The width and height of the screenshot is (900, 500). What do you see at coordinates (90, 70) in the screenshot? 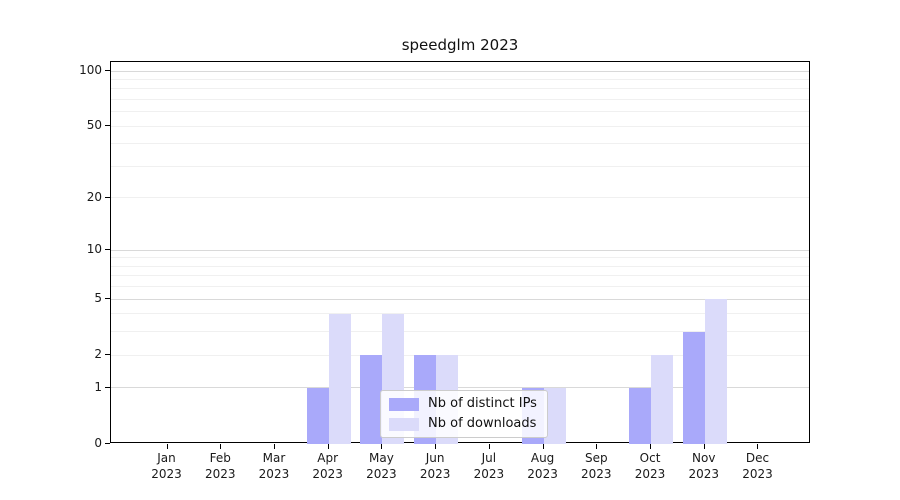
I see `y-tick-label-100: 100` at bounding box center [90, 70].